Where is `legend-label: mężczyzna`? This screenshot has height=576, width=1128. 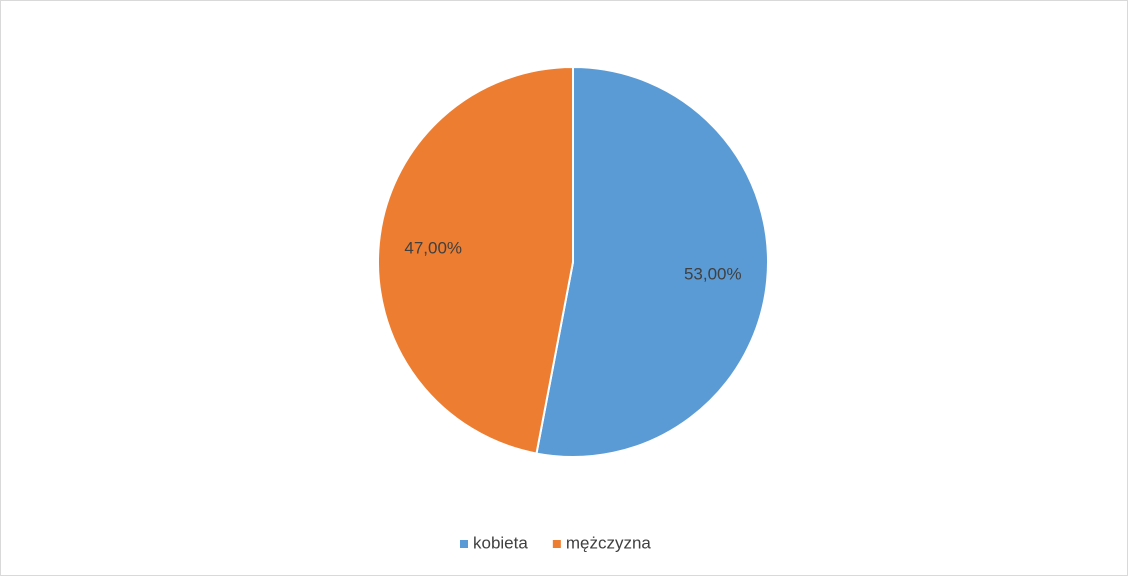
legend-label: mężczyzna is located at coordinates (609, 542).